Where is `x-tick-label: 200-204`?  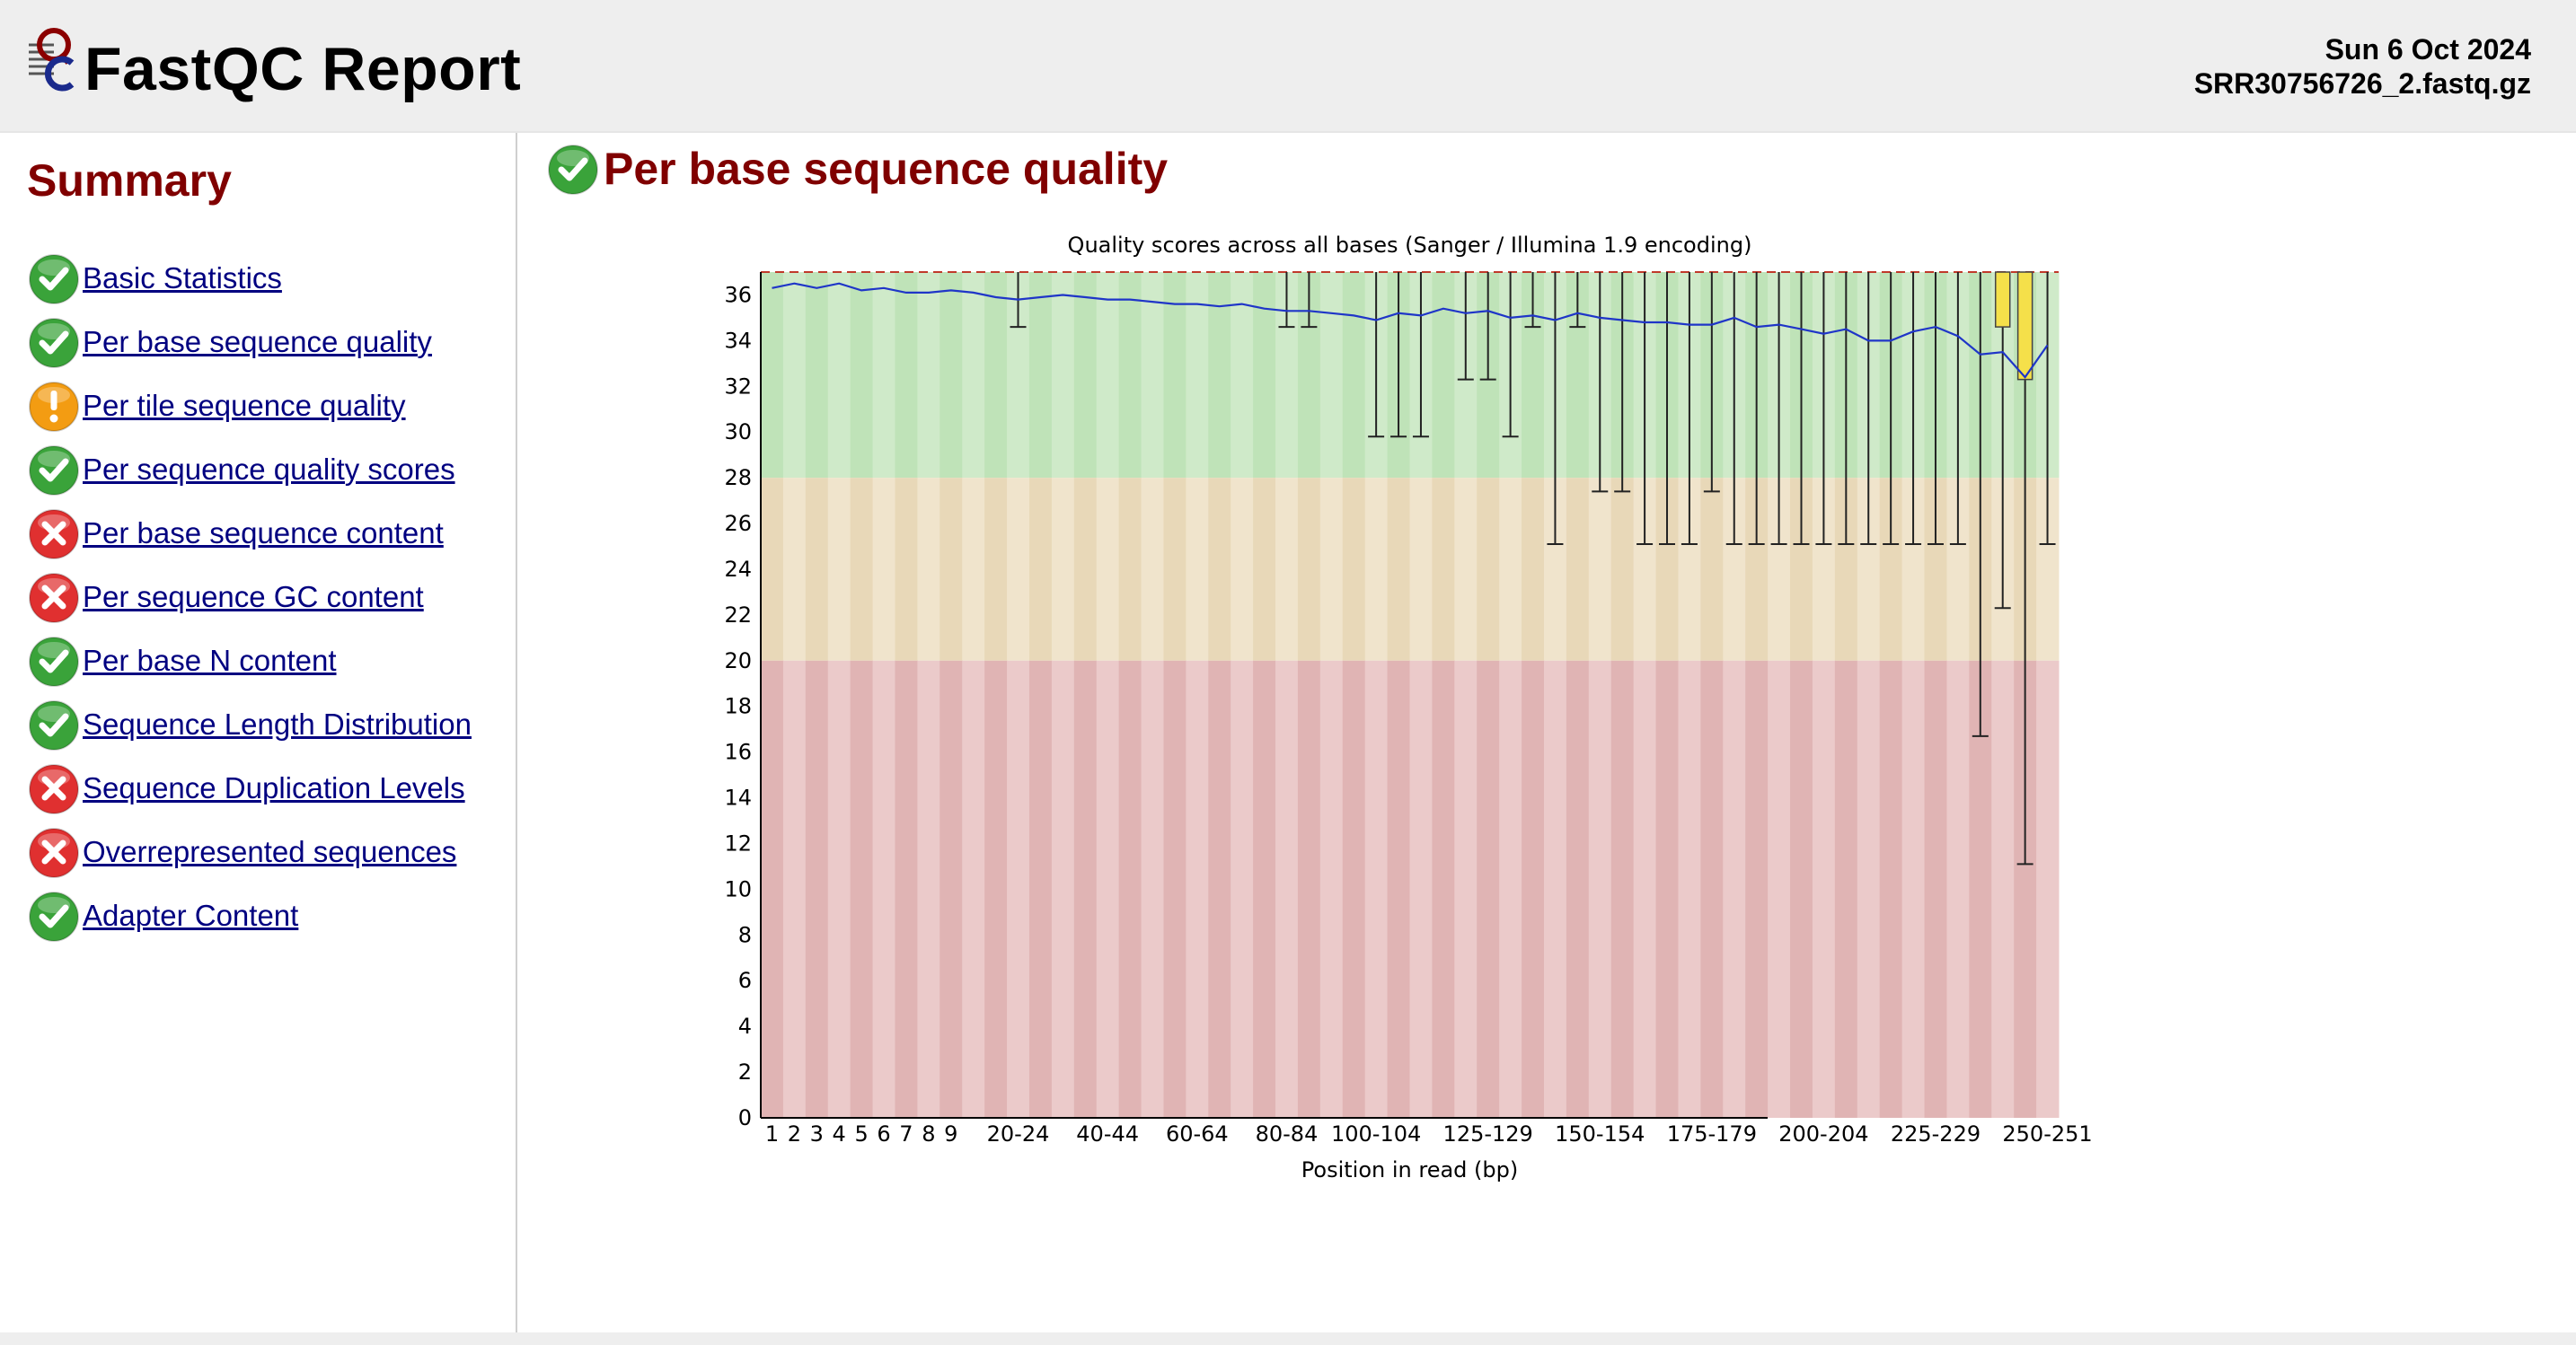
x-tick-label: 200-204 is located at coordinates (1823, 1134).